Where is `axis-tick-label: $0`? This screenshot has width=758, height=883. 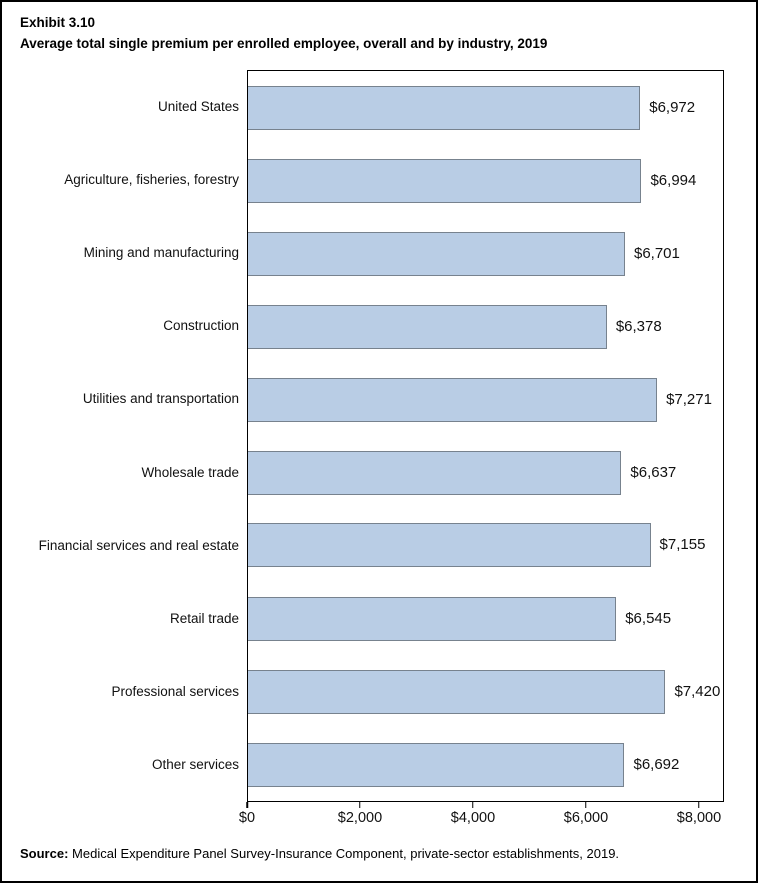
axis-tick-label: $0 is located at coordinates (247, 818).